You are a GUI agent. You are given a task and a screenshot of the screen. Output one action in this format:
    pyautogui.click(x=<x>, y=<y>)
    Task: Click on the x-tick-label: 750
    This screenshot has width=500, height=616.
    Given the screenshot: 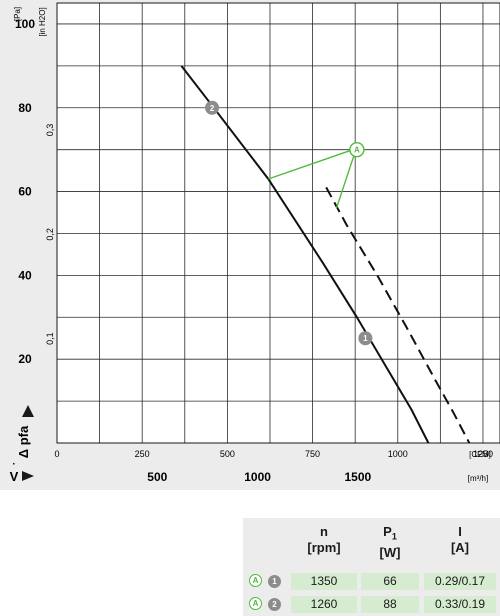 What is the action you would take?
    pyautogui.click(x=312, y=454)
    